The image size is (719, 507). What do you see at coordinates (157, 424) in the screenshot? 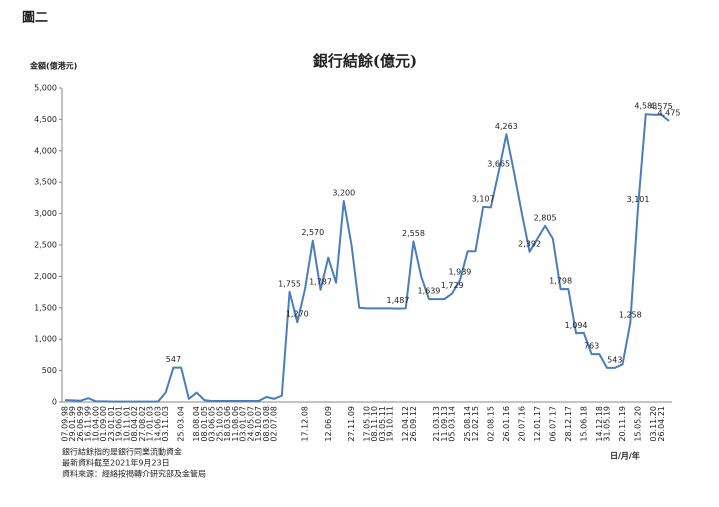
I see `x-tick-label: 14.06.03` at bounding box center [157, 424].